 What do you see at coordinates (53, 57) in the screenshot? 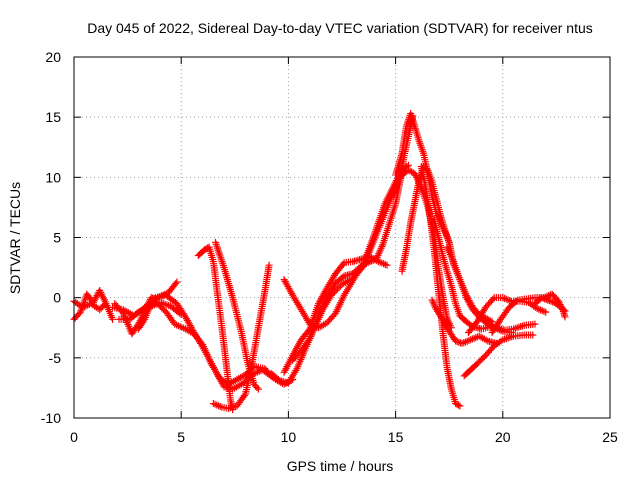
I see `y-tick-label: 20` at bounding box center [53, 57].